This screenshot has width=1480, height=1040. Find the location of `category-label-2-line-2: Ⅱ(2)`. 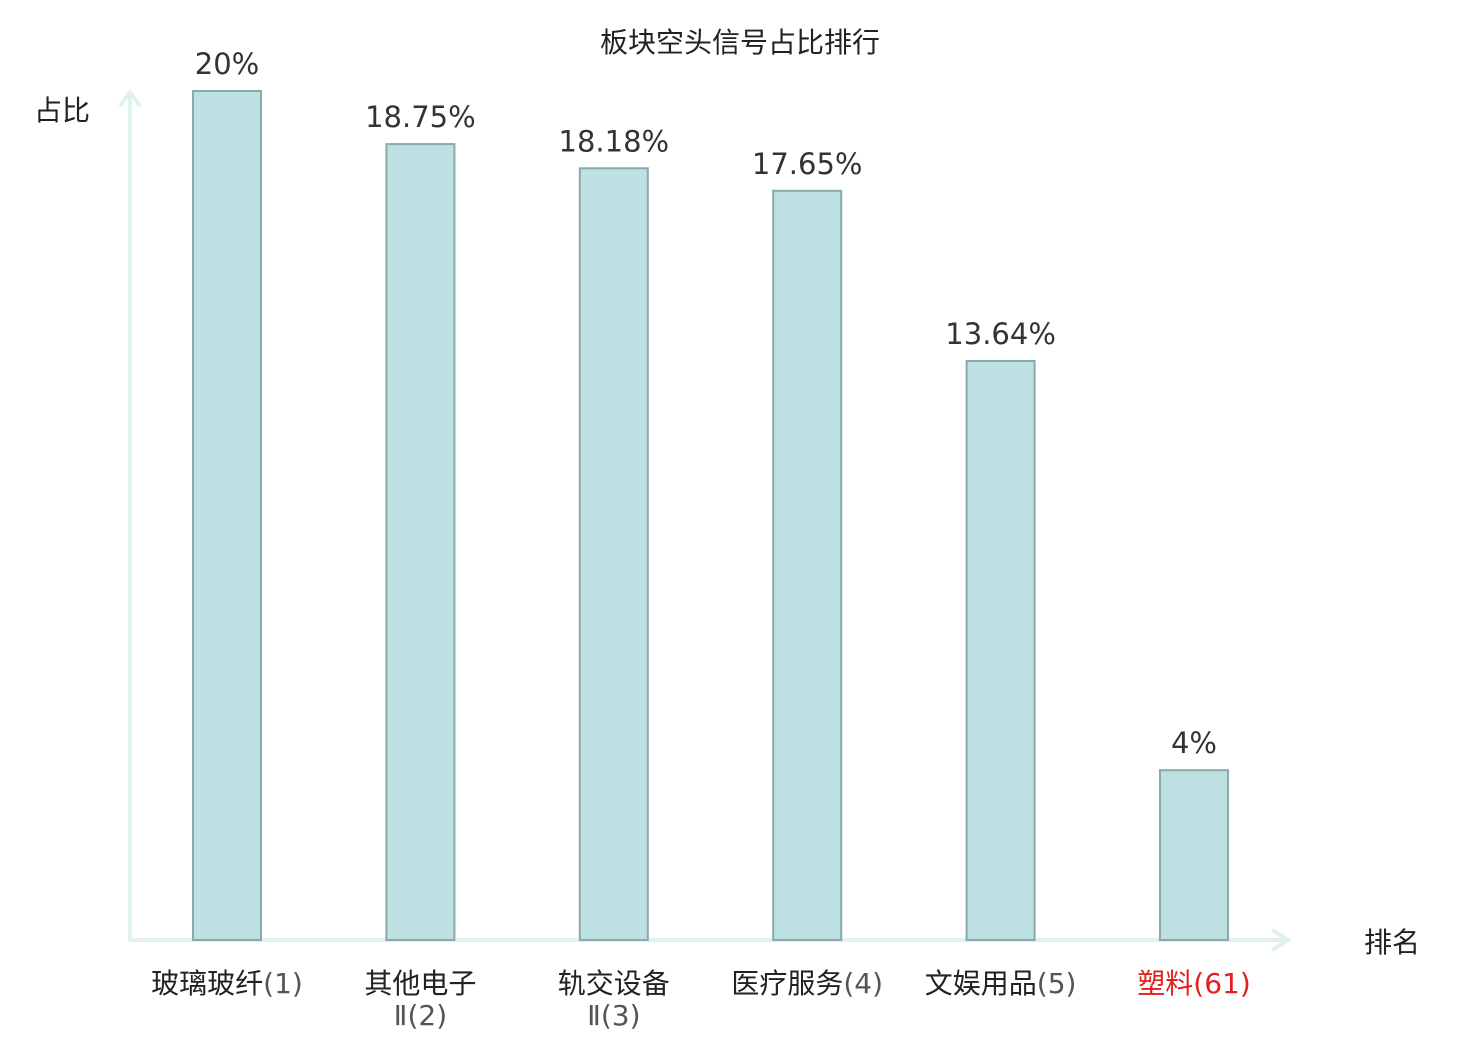

category-label-2-line-2: Ⅱ(2) is located at coordinates (420, 1015).